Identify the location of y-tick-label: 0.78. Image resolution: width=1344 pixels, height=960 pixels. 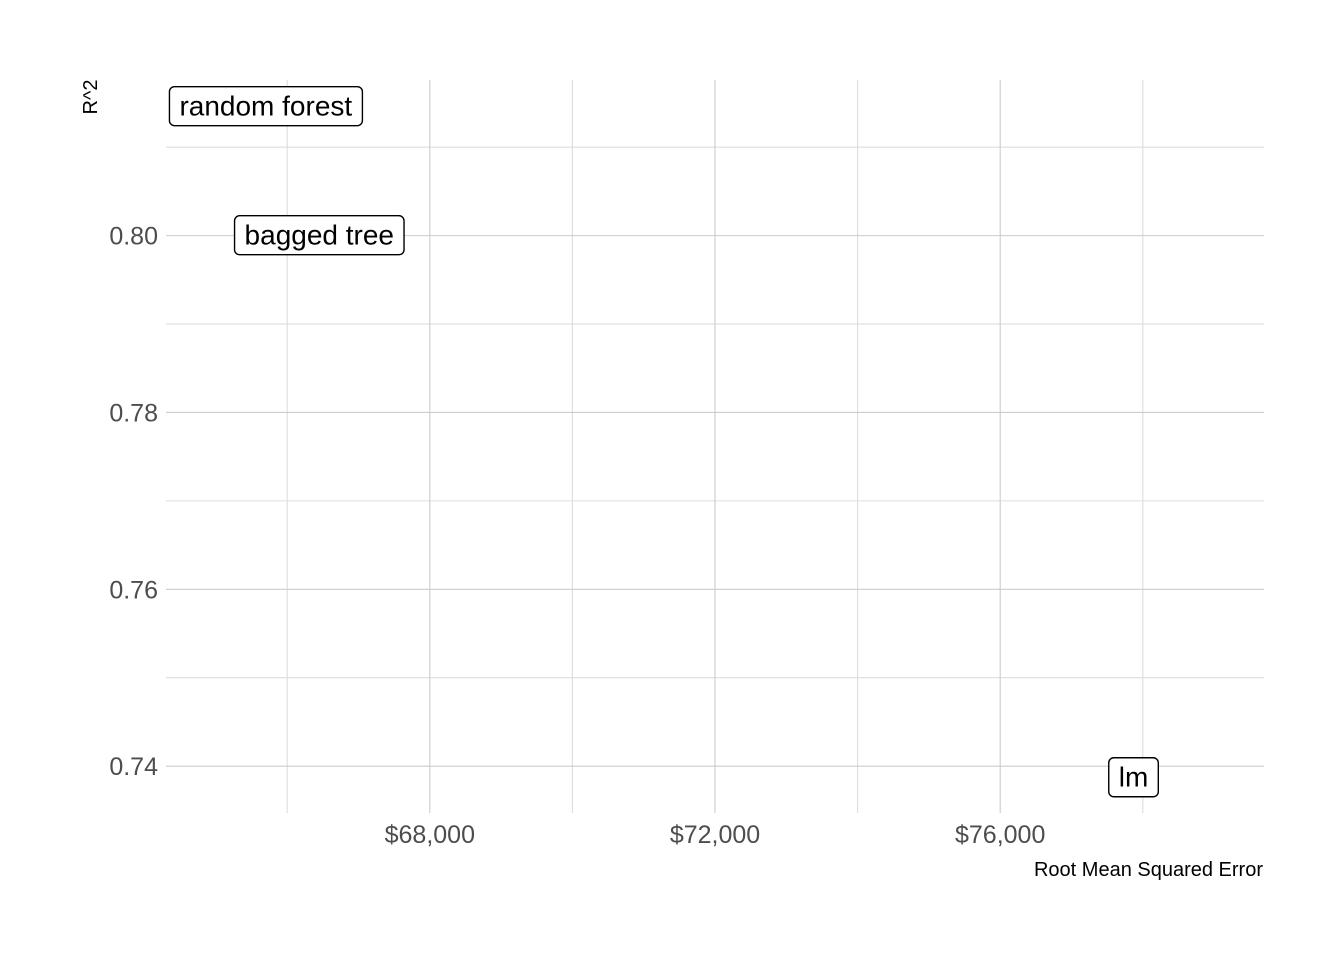
(133, 413).